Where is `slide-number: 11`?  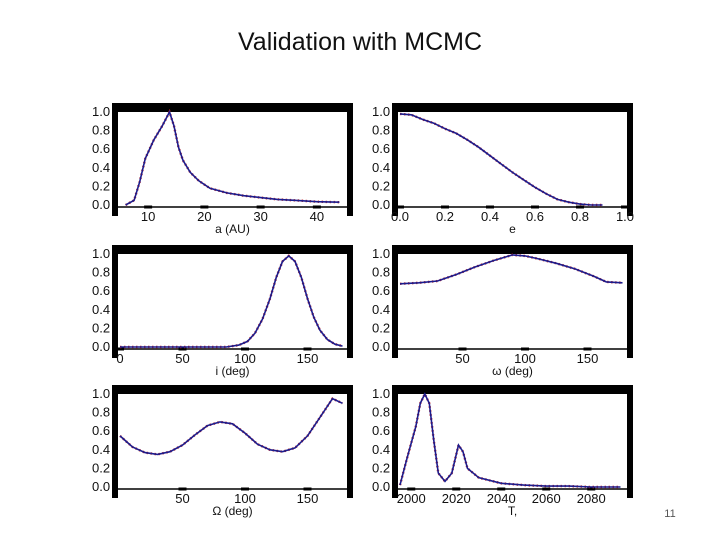 slide-number: 11 is located at coordinates (670, 514).